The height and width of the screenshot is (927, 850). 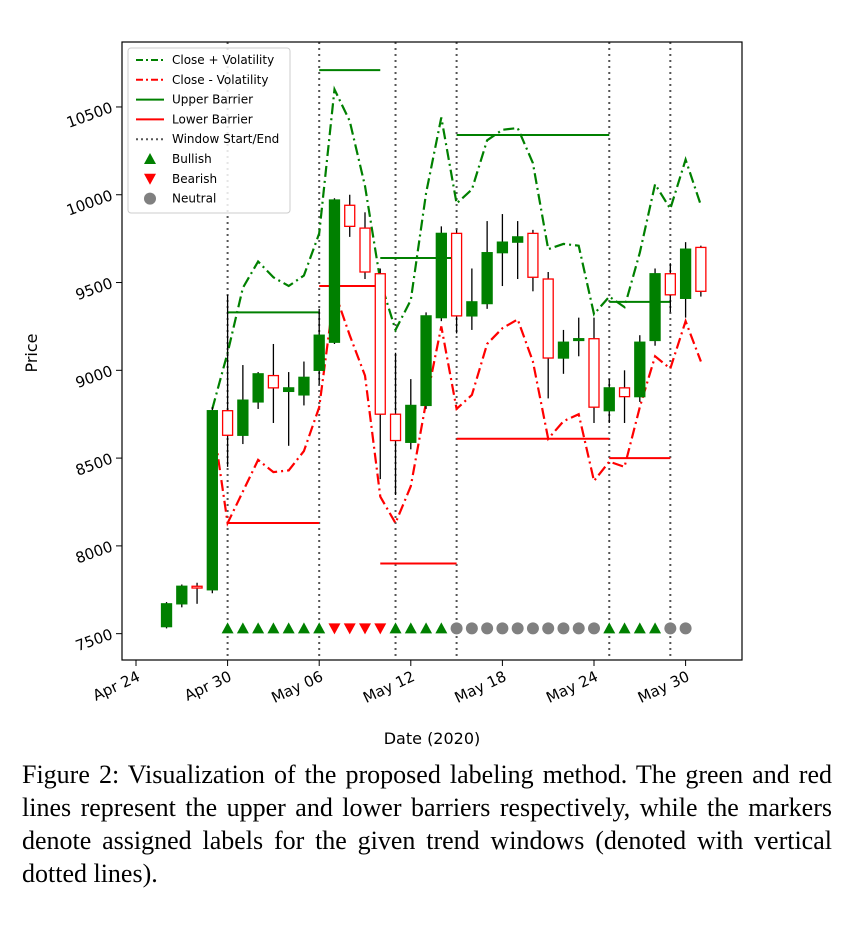 What do you see at coordinates (432, 738) in the screenshot?
I see `x-axis-label: Date (2020)` at bounding box center [432, 738].